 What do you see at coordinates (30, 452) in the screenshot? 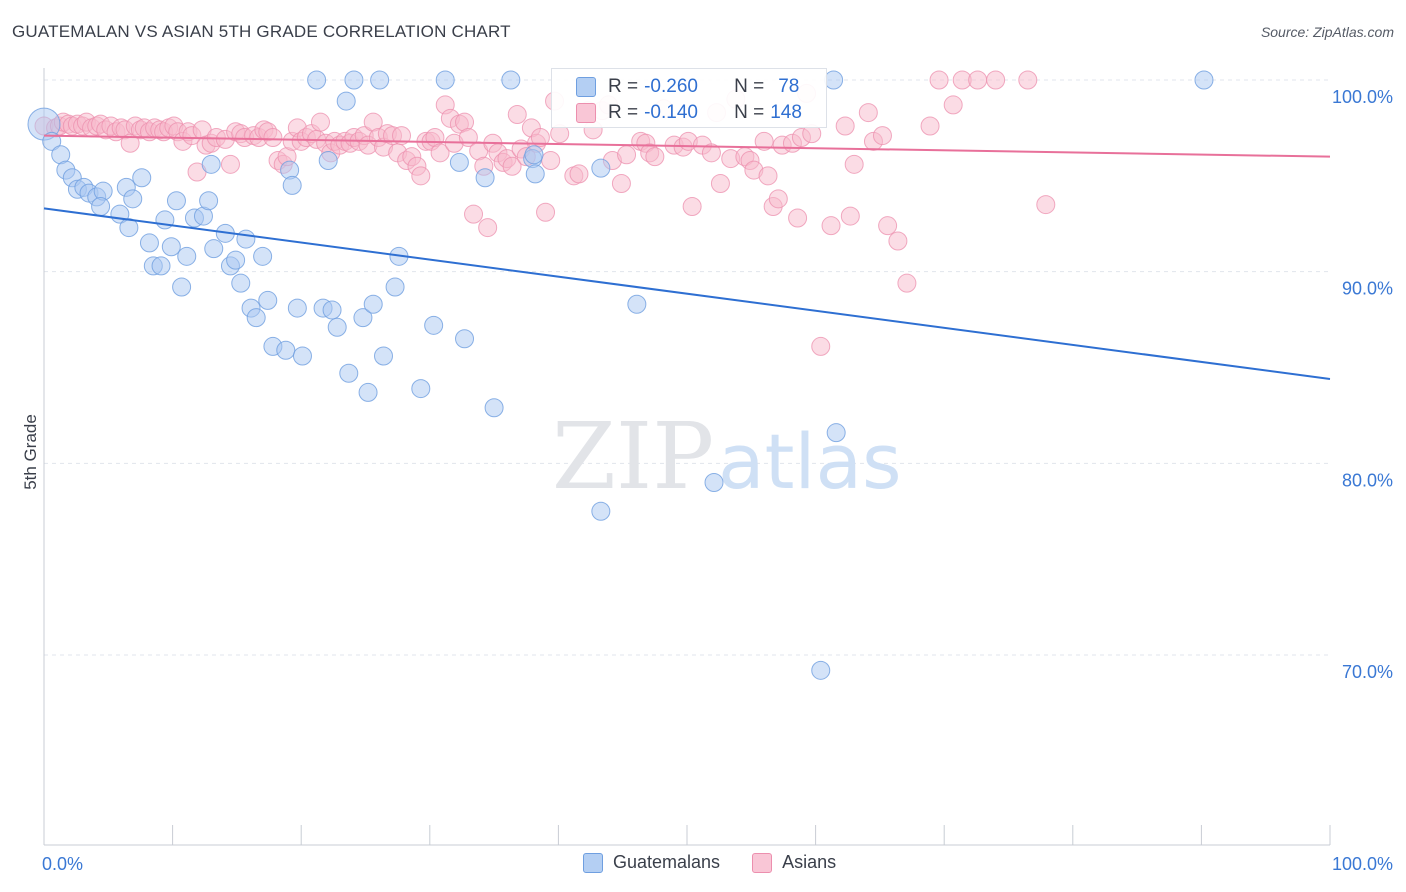
I see `y-axis-title: 5th Grade` at bounding box center [30, 452].